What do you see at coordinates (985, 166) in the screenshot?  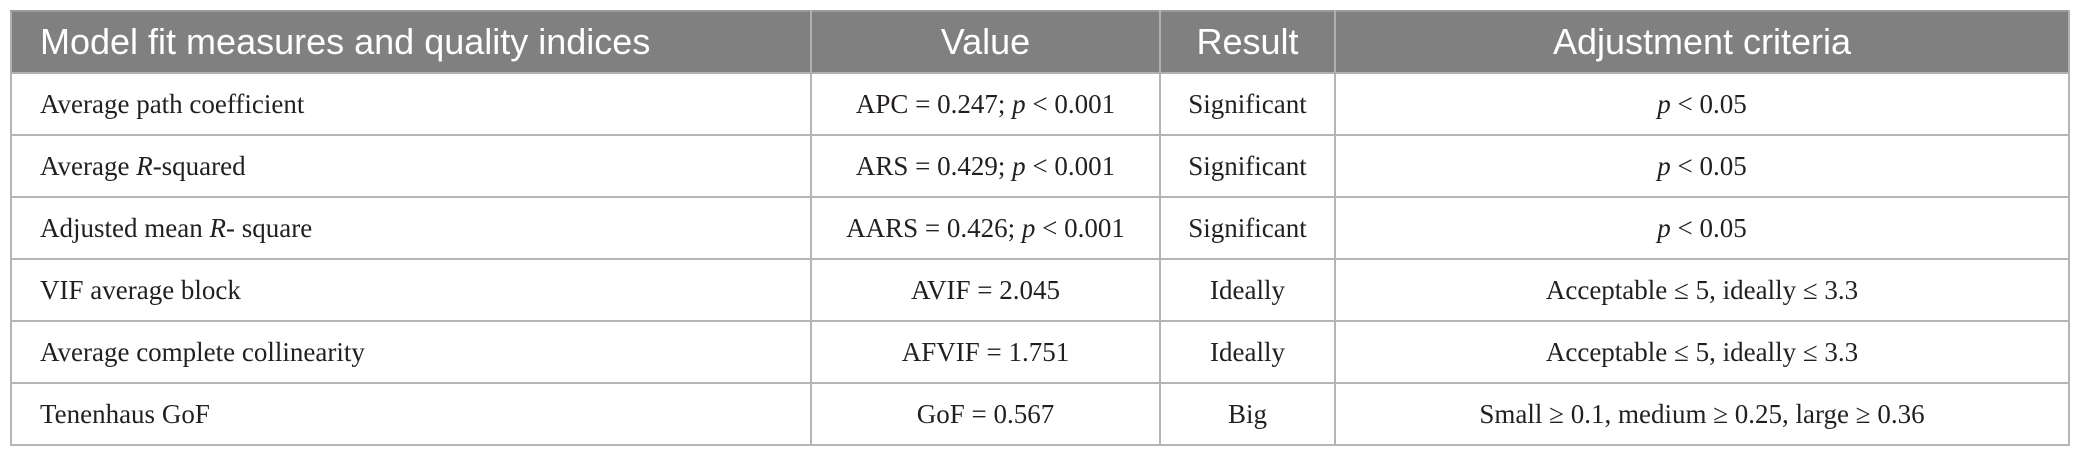 I see `value-cell: ARS = 0.429; p < 0.001` at bounding box center [985, 166].